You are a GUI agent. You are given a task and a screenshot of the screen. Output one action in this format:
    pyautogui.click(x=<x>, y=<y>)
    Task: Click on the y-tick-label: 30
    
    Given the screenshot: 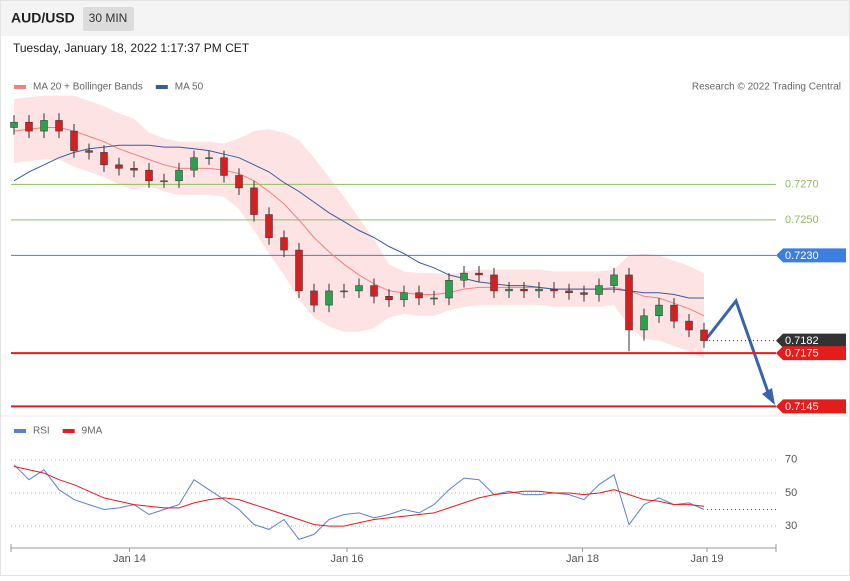 What is the action you would take?
    pyautogui.click(x=791, y=526)
    